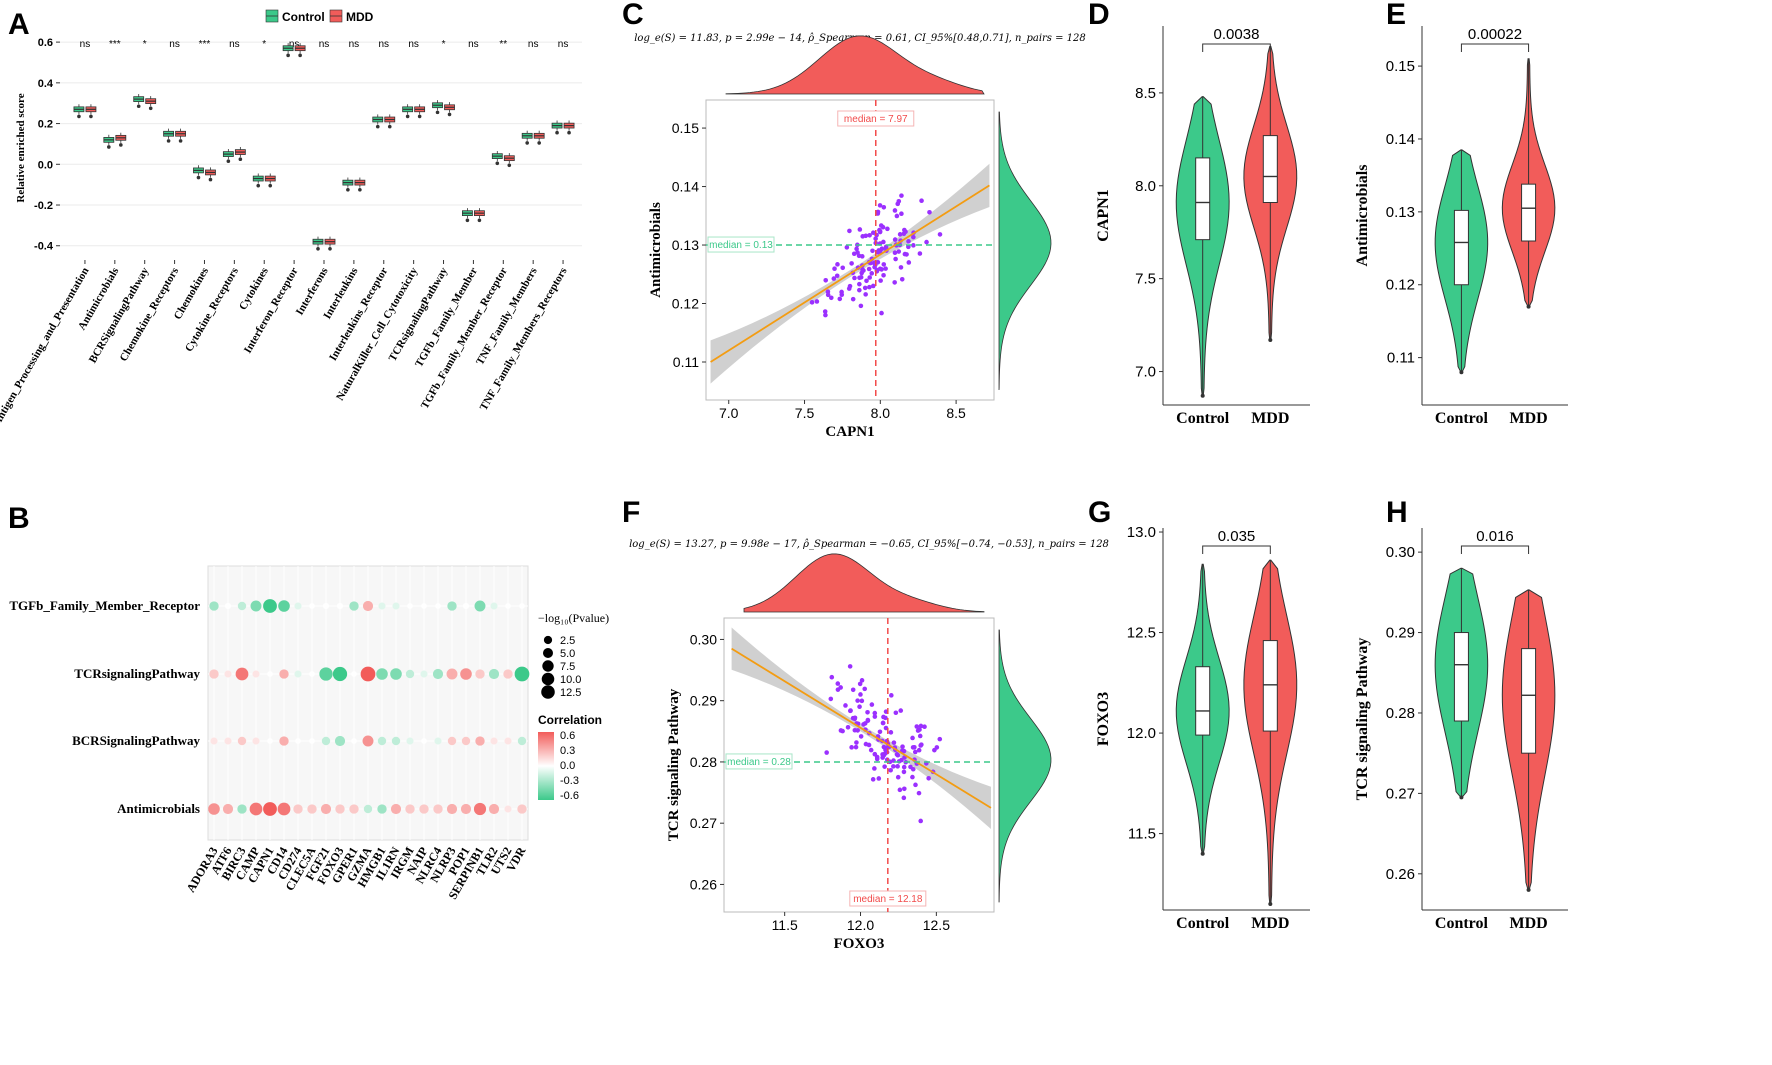 The image size is (1772, 1065). Describe the element at coordinates (759, 762) in the screenshot. I see `median-y-label: median = 0.28` at that location.